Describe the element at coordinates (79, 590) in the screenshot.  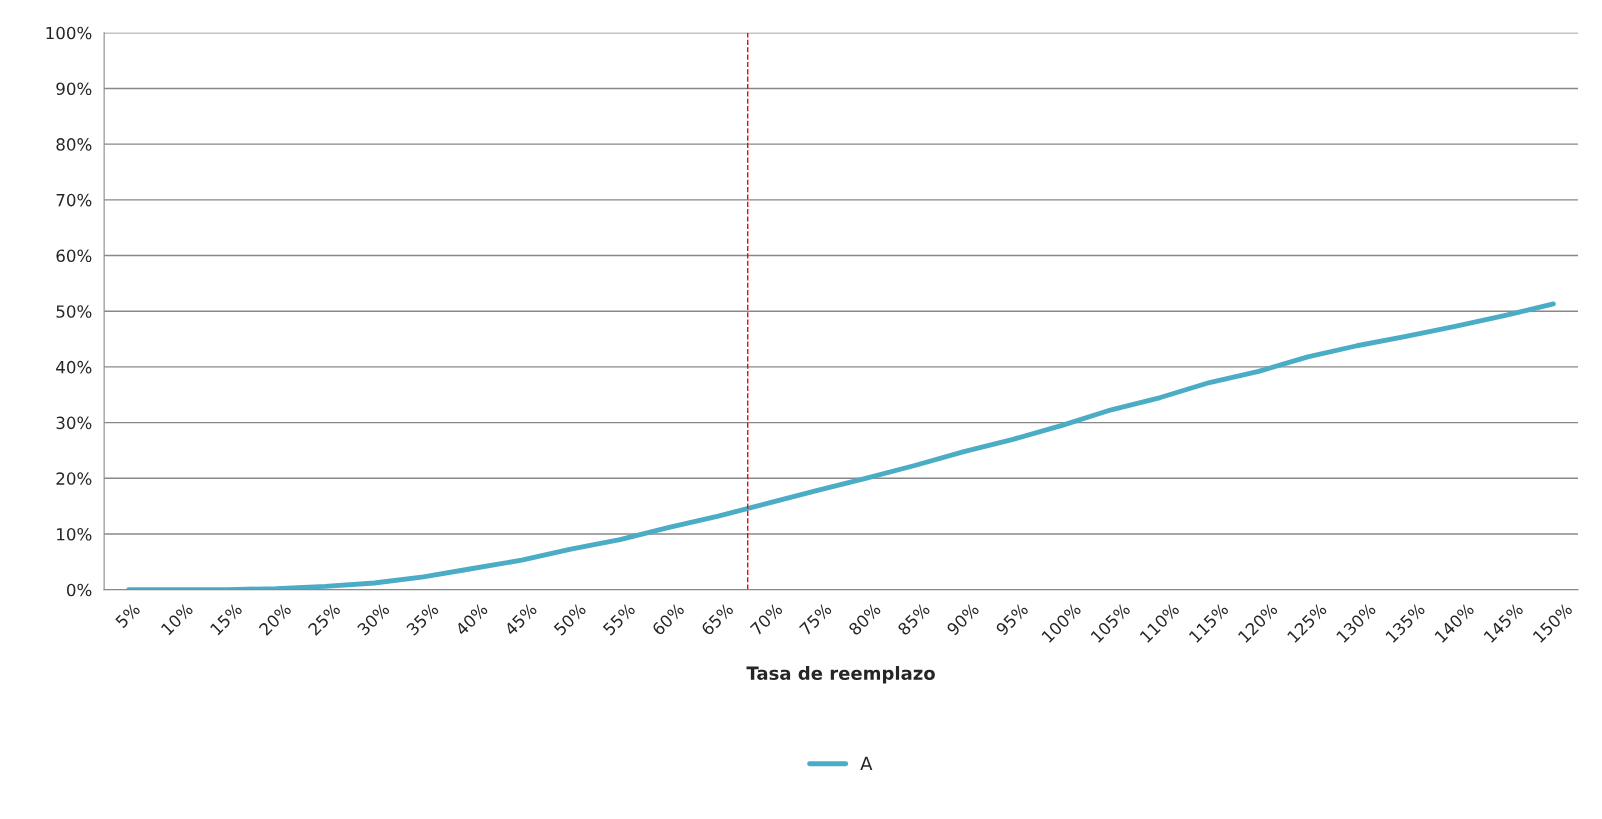
I see `y-tick-label: 0%` at that location.